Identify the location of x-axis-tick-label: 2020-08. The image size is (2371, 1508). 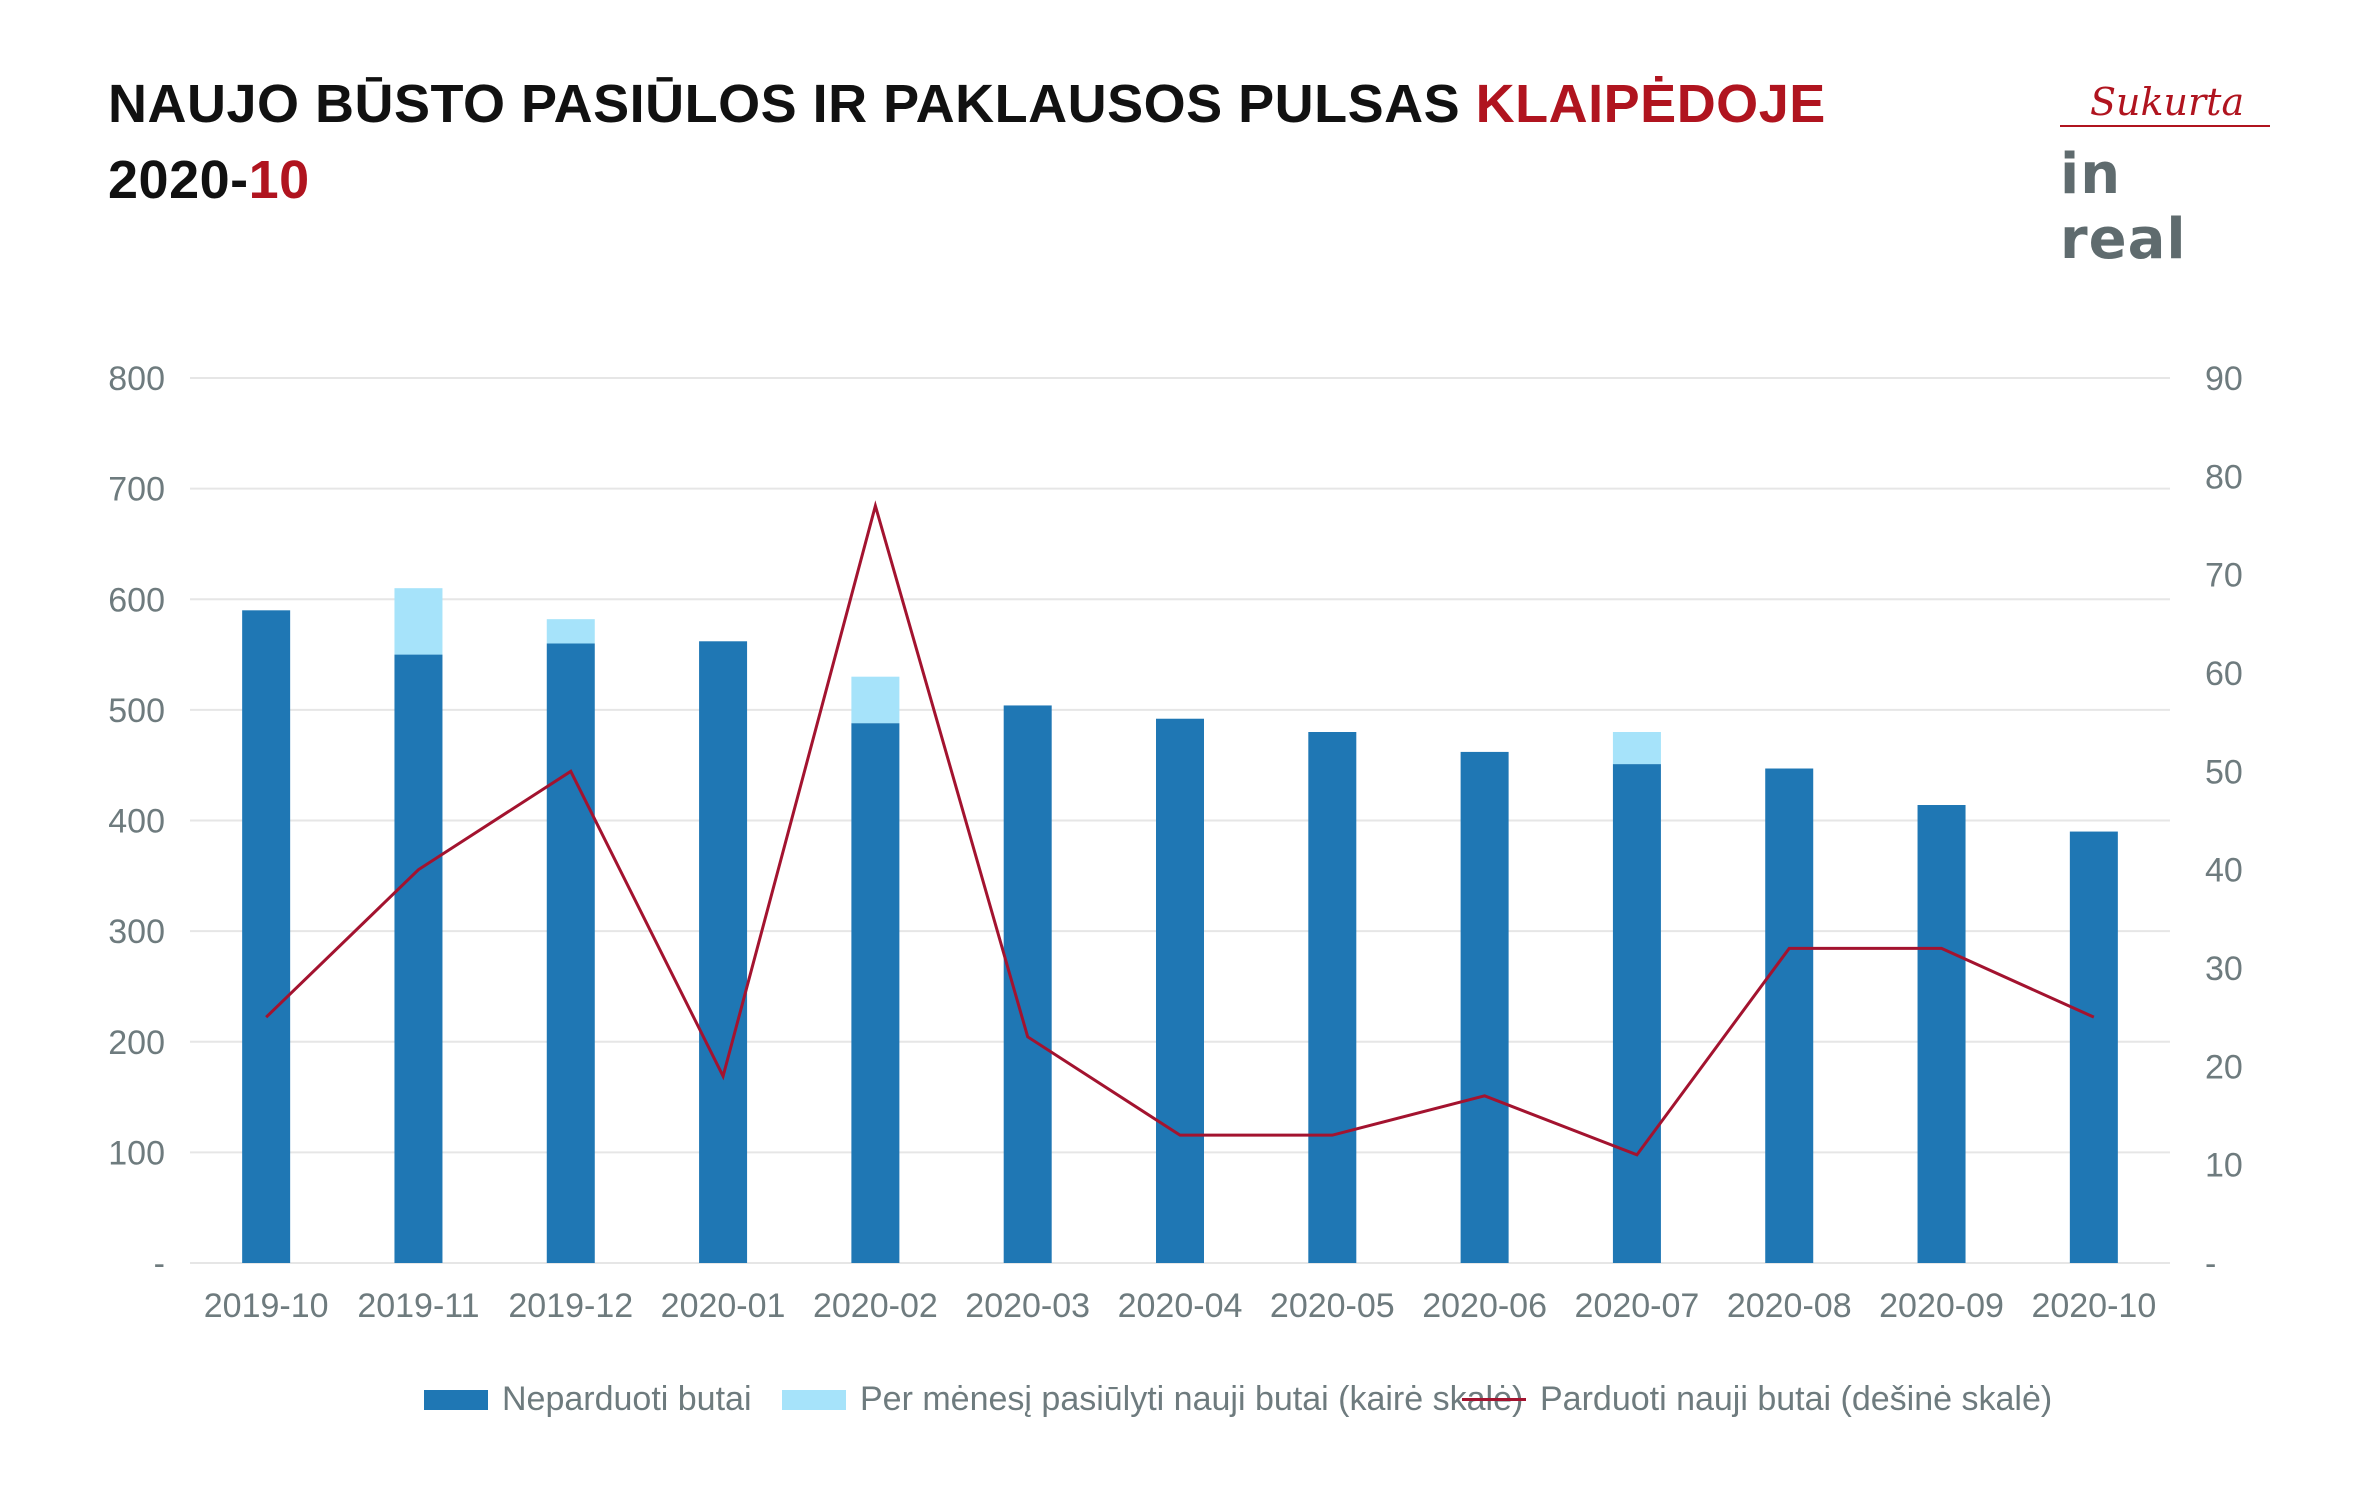
(1789, 1306).